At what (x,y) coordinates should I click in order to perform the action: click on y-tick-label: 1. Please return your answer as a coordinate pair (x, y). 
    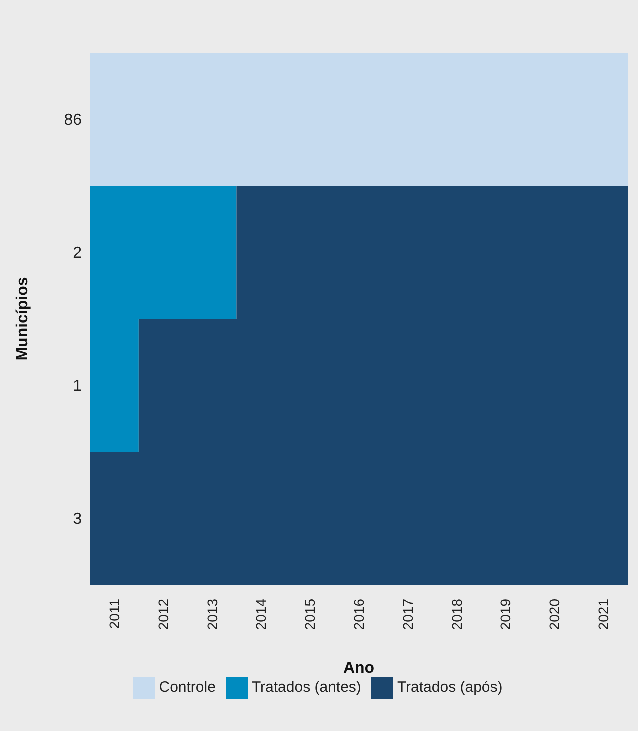
    Looking at the image, I should click on (77, 387).